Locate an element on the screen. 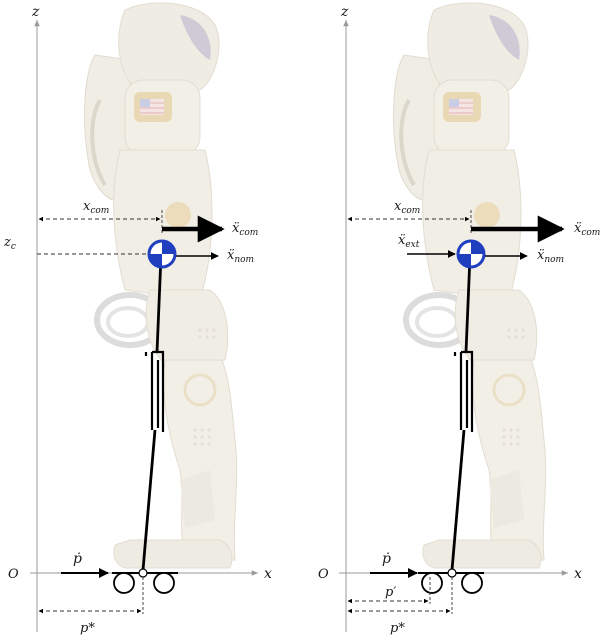 Image resolution: width=606 pixels, height=637 pixels. leg-spring-right is located at coordinates (463, 392).